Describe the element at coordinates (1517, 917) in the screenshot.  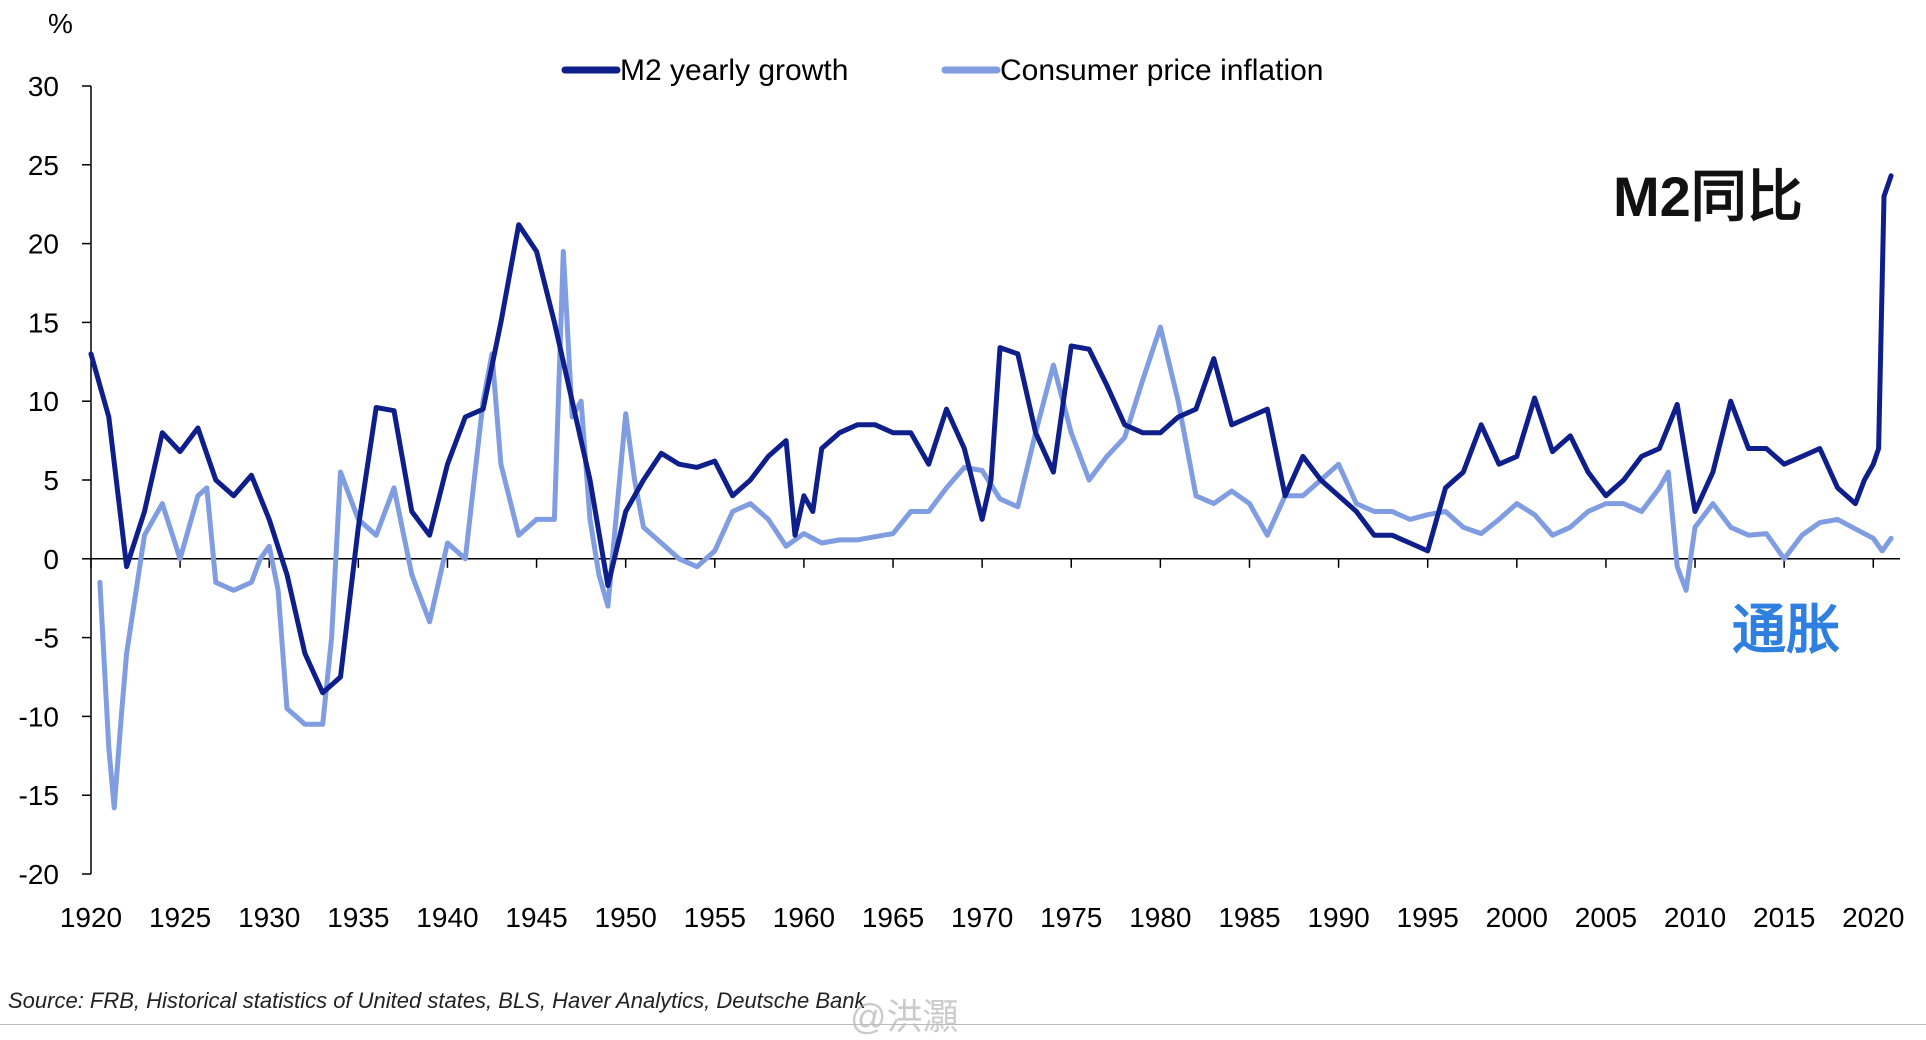
I see `x-tick-label: 2000` at that location.